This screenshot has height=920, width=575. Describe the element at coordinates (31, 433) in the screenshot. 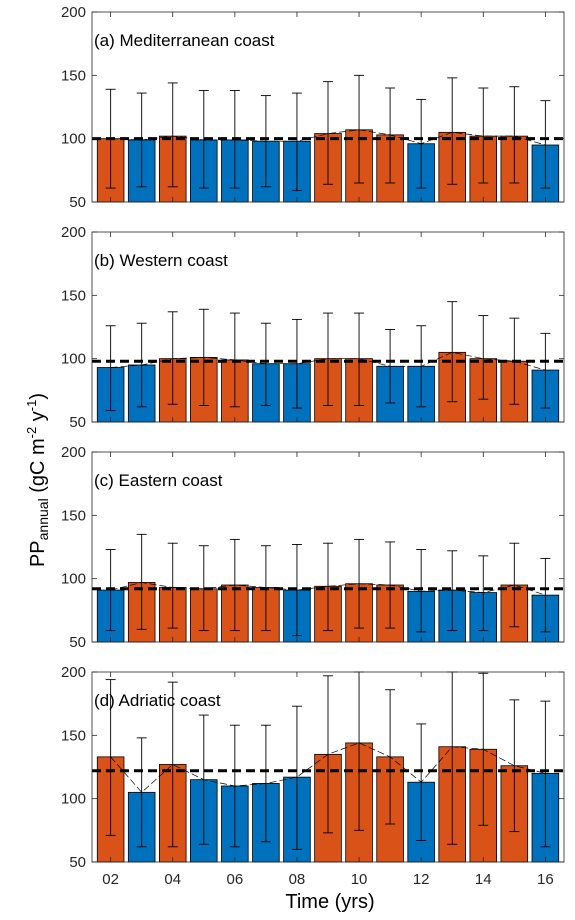

I see `y-axis-label-exponent-a: -2` at that location.